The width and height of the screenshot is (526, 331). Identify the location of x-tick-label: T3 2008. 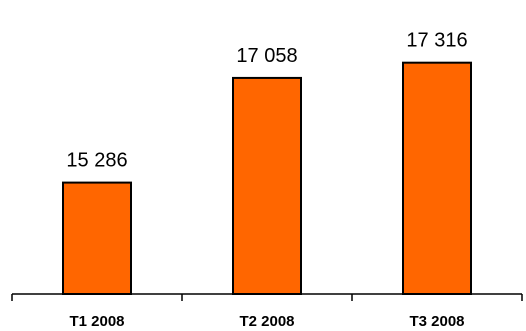
(436, 321).